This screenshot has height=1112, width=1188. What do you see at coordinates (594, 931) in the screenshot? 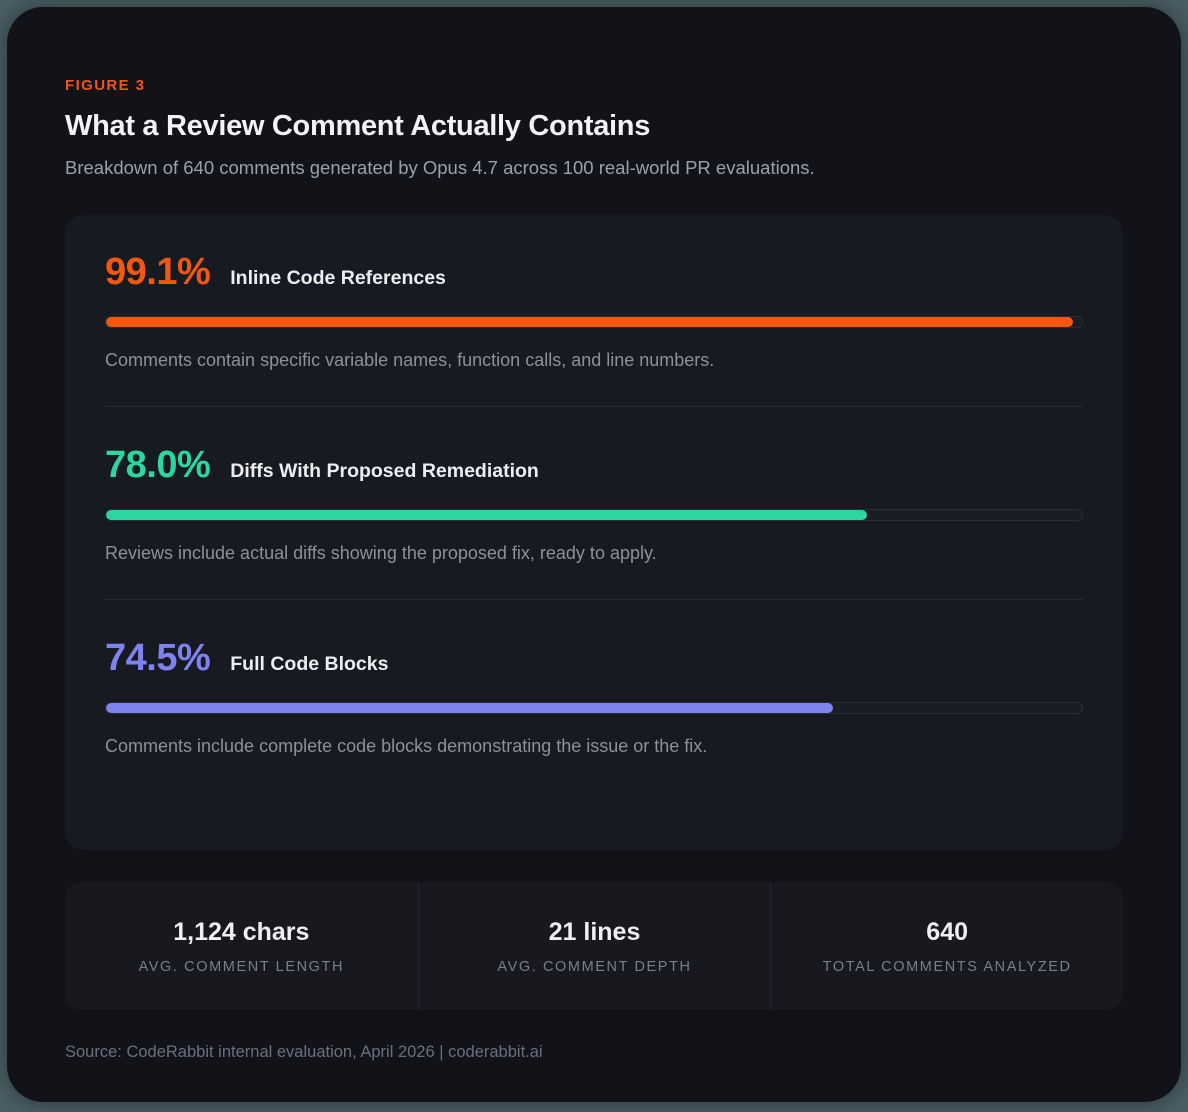
I see `summary-value: 21 lines` at bounding box center [594, 931].